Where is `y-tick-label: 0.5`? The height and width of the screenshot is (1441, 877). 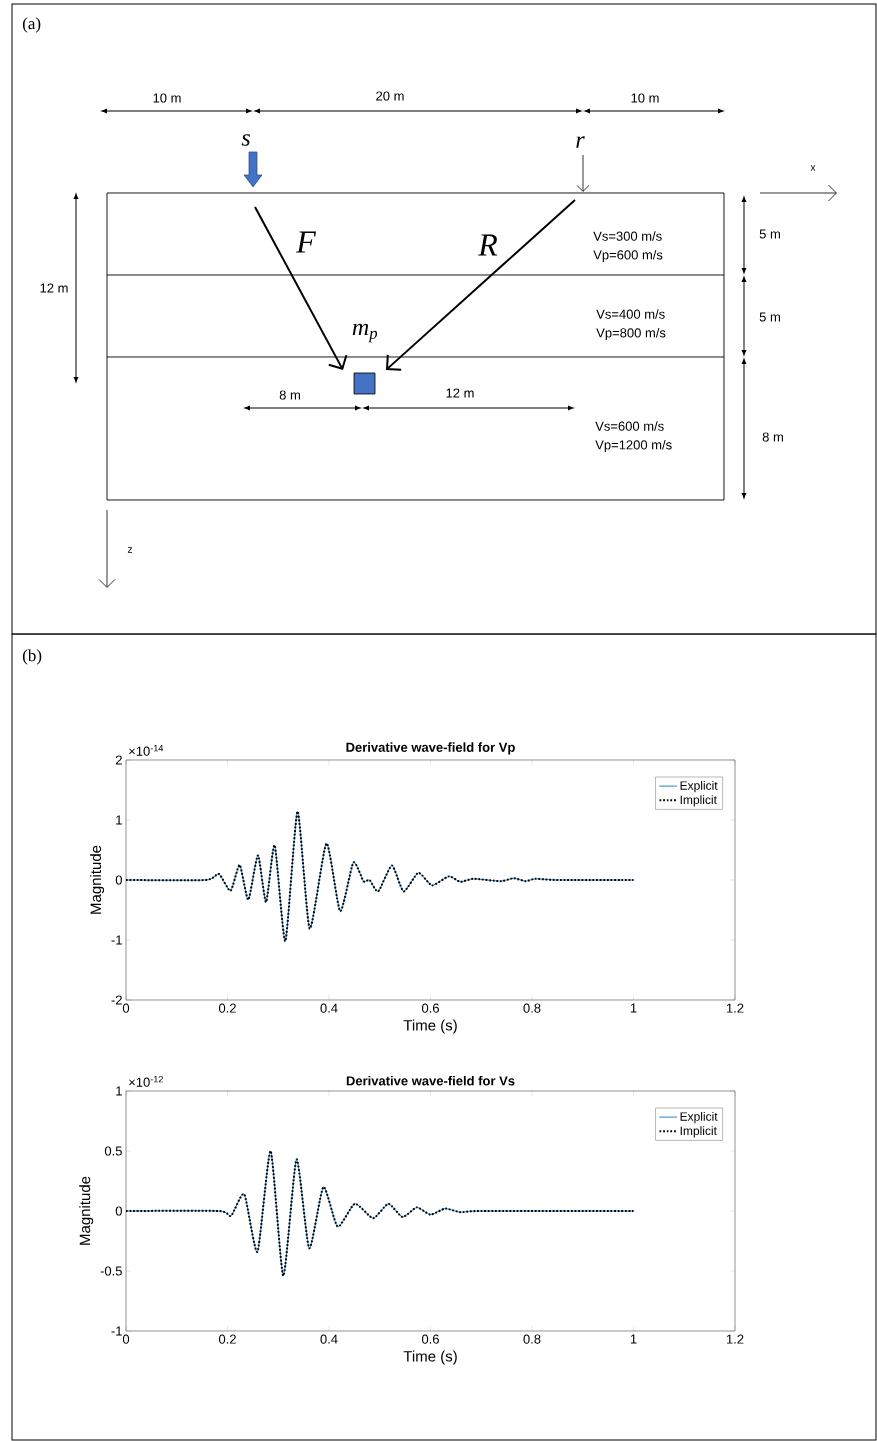 y-tick-label: 0.5 is located at coordinates (113, 1151).